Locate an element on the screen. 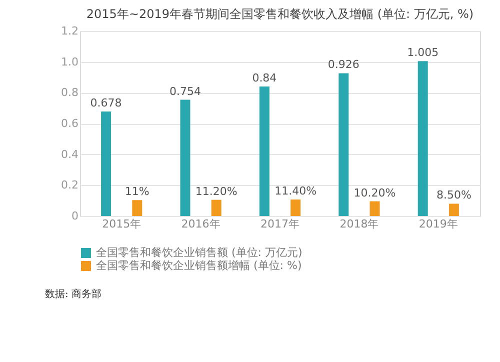  data-label: 0.754 is located at coordinates (185, 91).